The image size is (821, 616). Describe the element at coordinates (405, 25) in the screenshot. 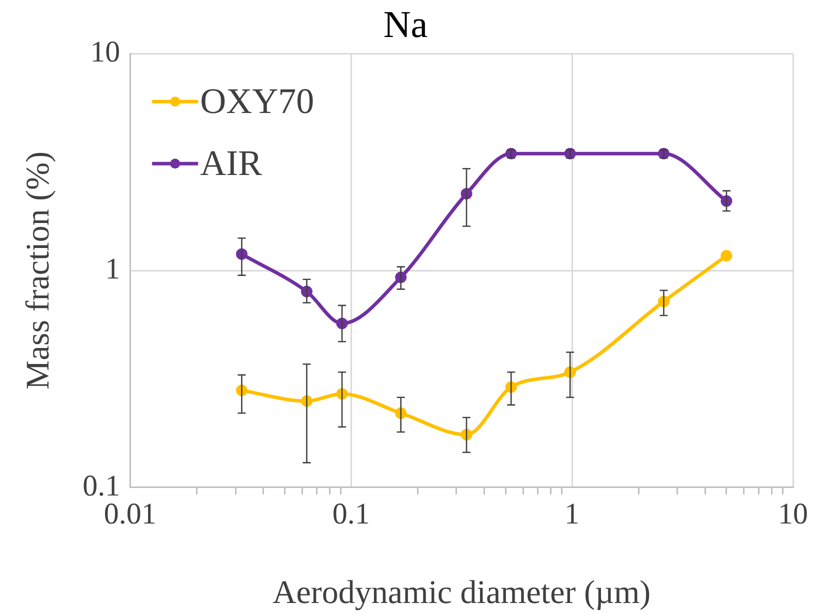

I see `chart-title: Na` at that location.